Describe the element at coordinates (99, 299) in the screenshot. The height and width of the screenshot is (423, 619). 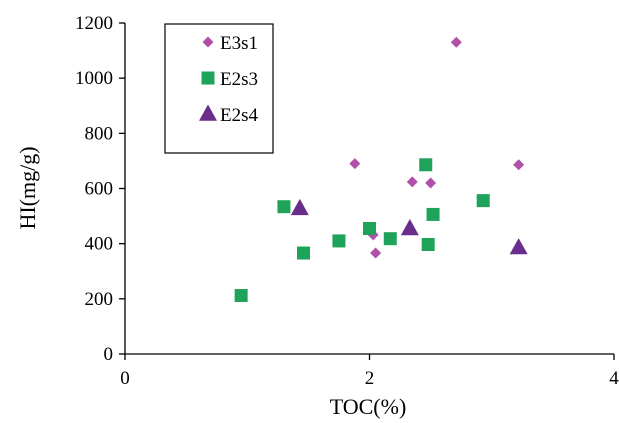
I see `y-tick-label: 200` at that location.